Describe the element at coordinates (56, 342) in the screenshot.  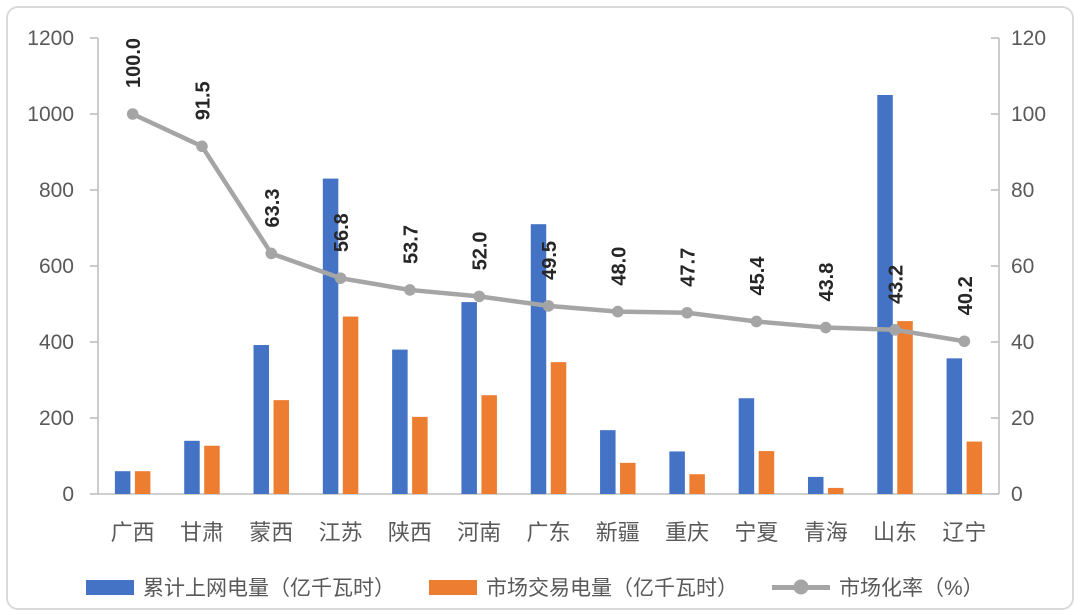
I see `left-axis-tick-label: 400` at that location.